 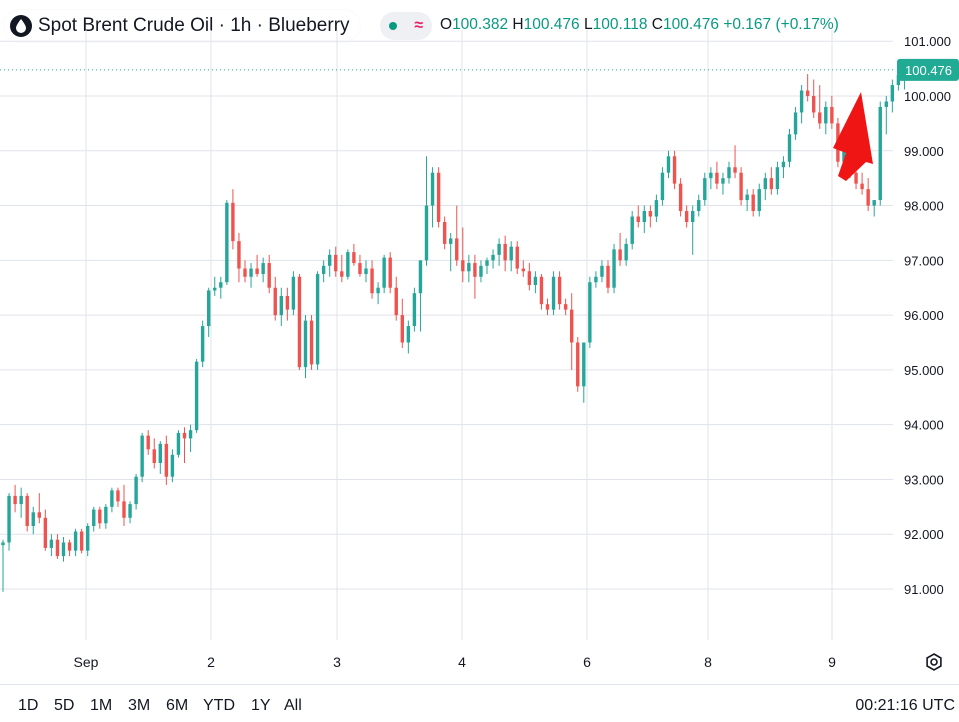 What do you see at coordinates (657, 24) in the screenshot?
I see `close-label: C` at bounding box center [657, 24].